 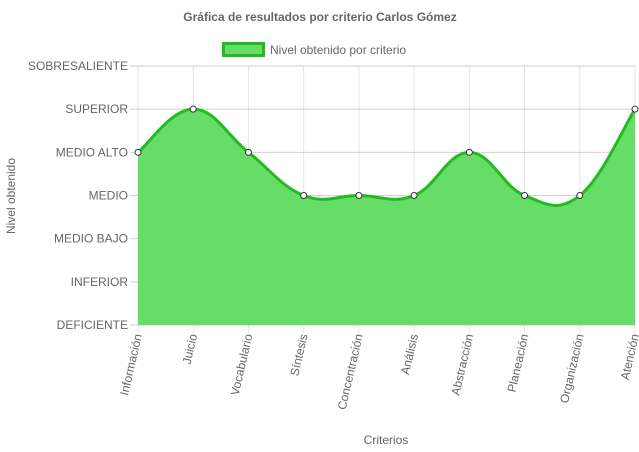 I want to click on x-tick-label: Concentración, so click(x=350, y=372).